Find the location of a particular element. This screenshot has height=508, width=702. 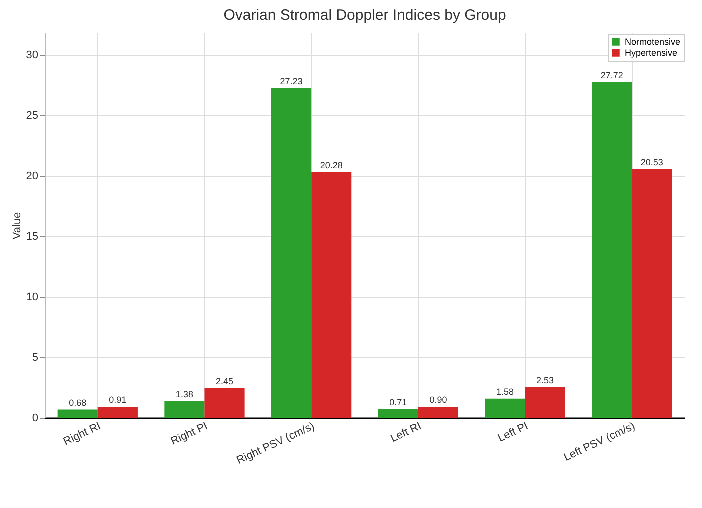

data-label: 27.23 is located at coordinates (291, 81).